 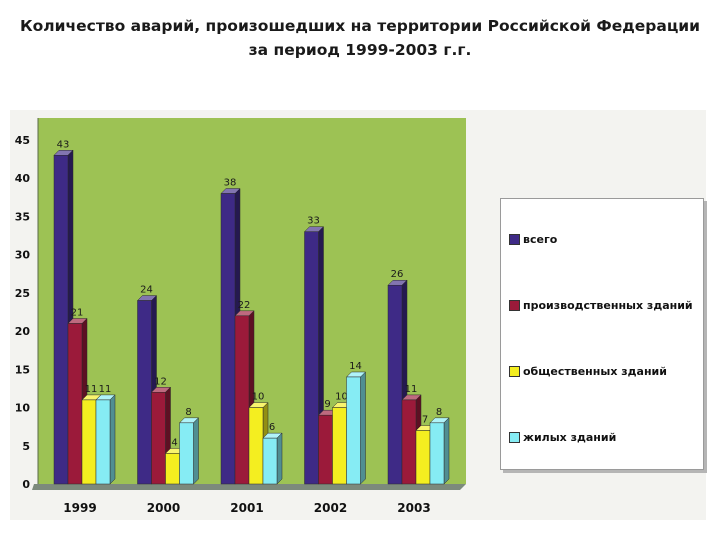 I want to click on y-tick-label: 25, so click(x=22, y=293).